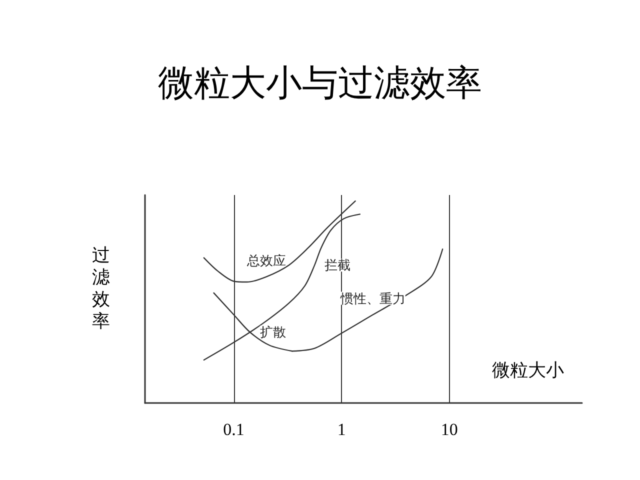 Image resolution: width=640 pixels, height=480 pixels. Describe the element at coordinates (273, 332) in the screenshot. I see `series-label: 扩散` at that location.